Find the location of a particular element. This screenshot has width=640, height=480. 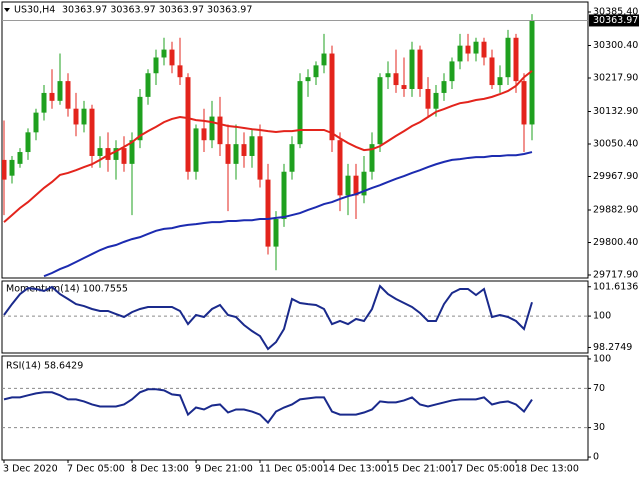

momentum-panel is located at coordinates (295, 317).